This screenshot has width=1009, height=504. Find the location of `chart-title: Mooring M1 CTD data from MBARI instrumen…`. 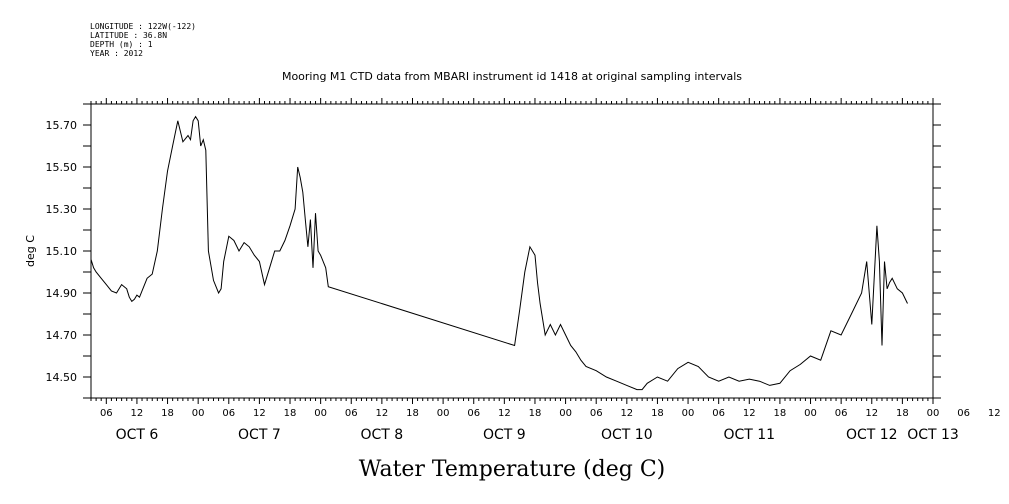

chart-title: Mooring M1 CTD data from MBARI instrumen… is located at coordinates (512, 76).